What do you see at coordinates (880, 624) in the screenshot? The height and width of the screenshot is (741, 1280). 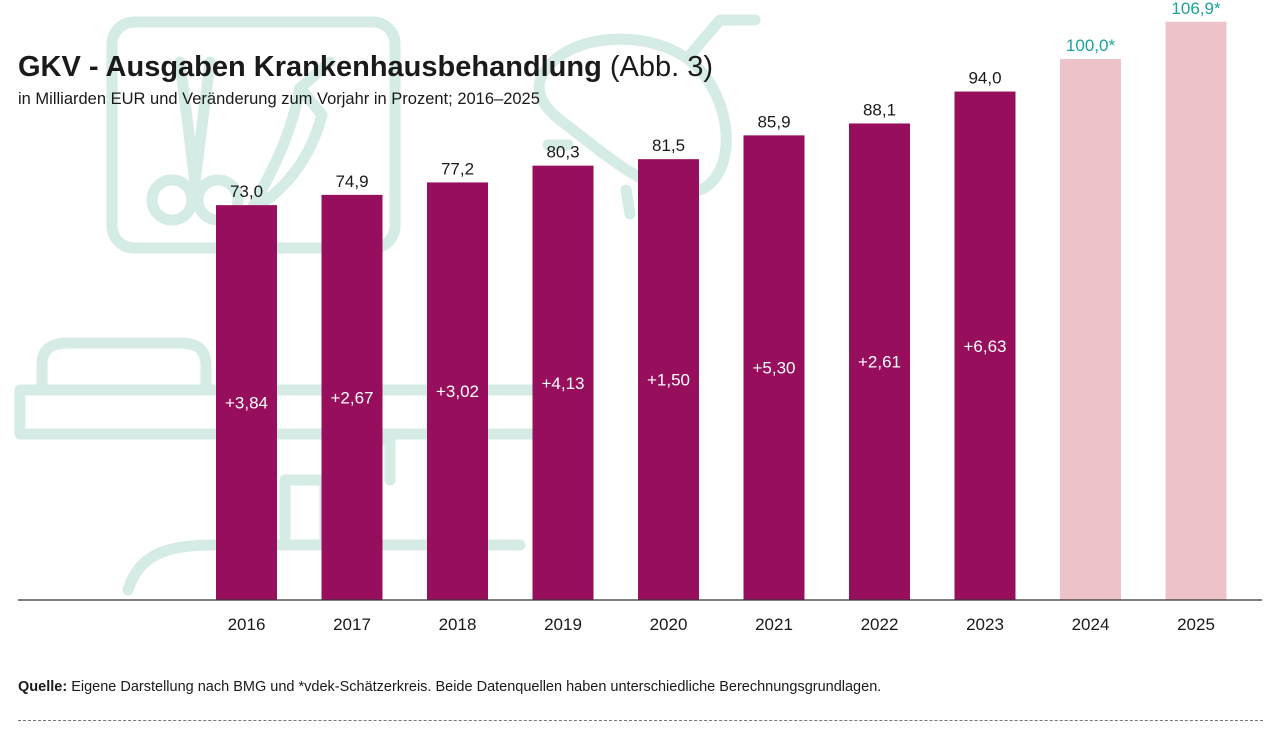 I see `x-tick-label-2022: 2022` at bounding box center [880, 624].